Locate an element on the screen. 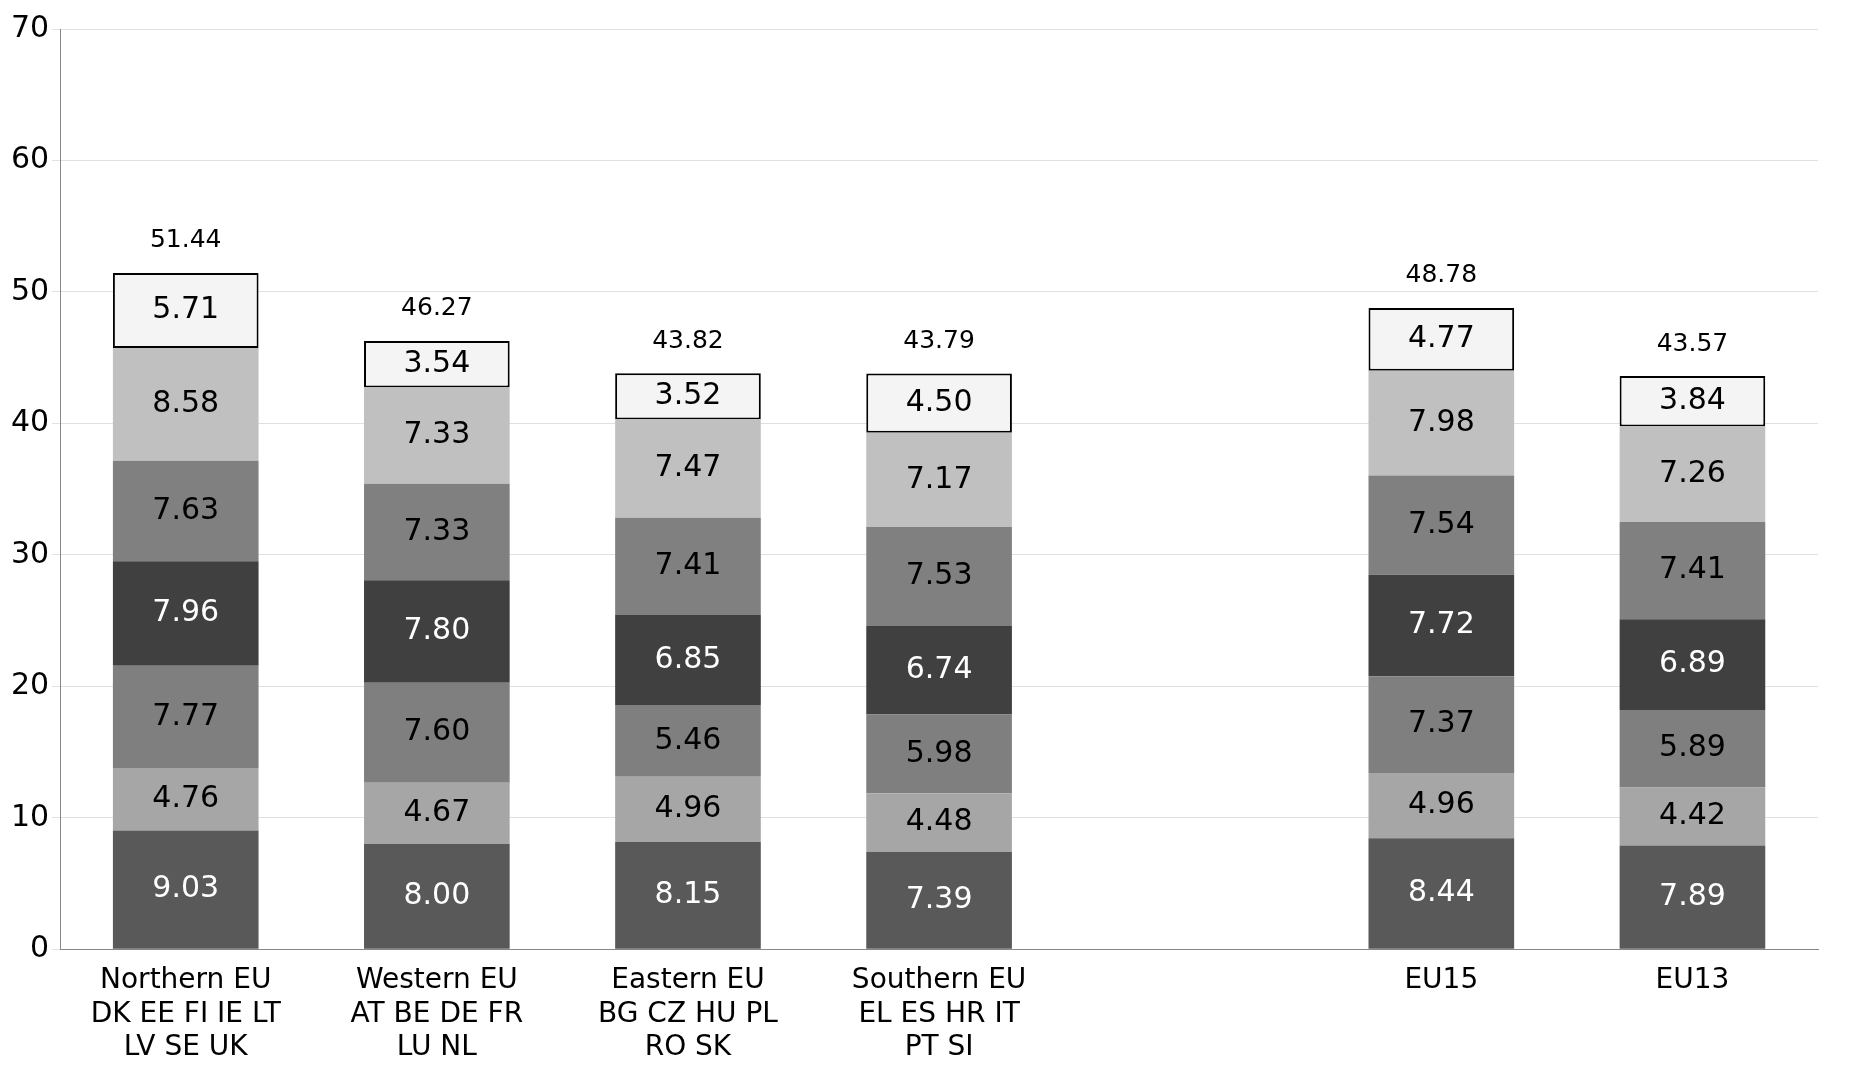 The height and width of the screenshot is (1081, 1856). data-label: 7.26 is located at coordinates (1692, 472).